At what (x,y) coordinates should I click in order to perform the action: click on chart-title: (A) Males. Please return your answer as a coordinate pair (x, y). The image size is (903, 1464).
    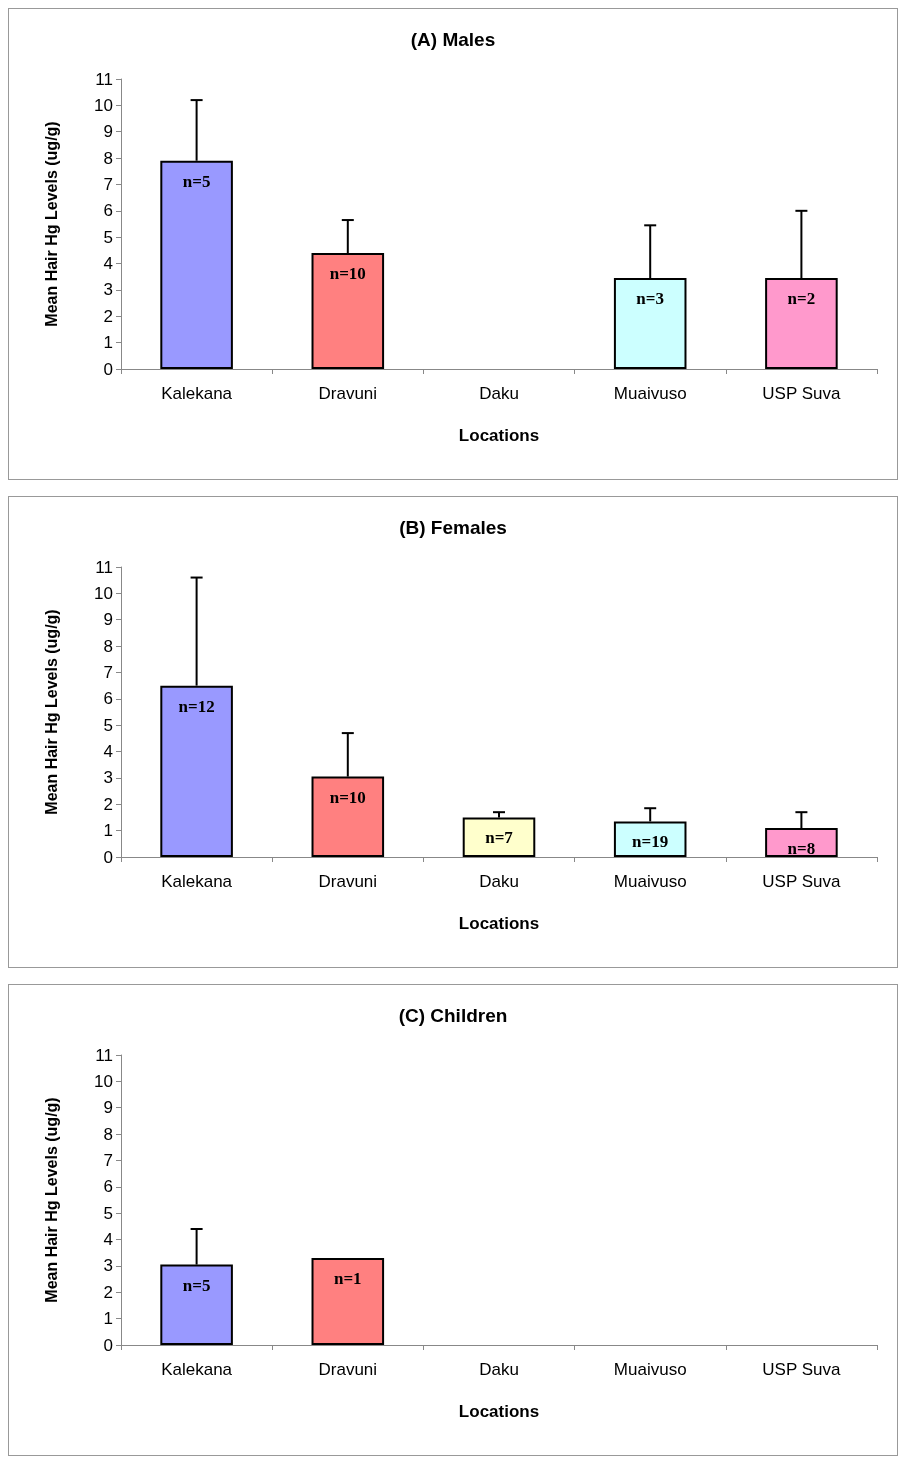
    Looking at the image, I should click on (453, 39).